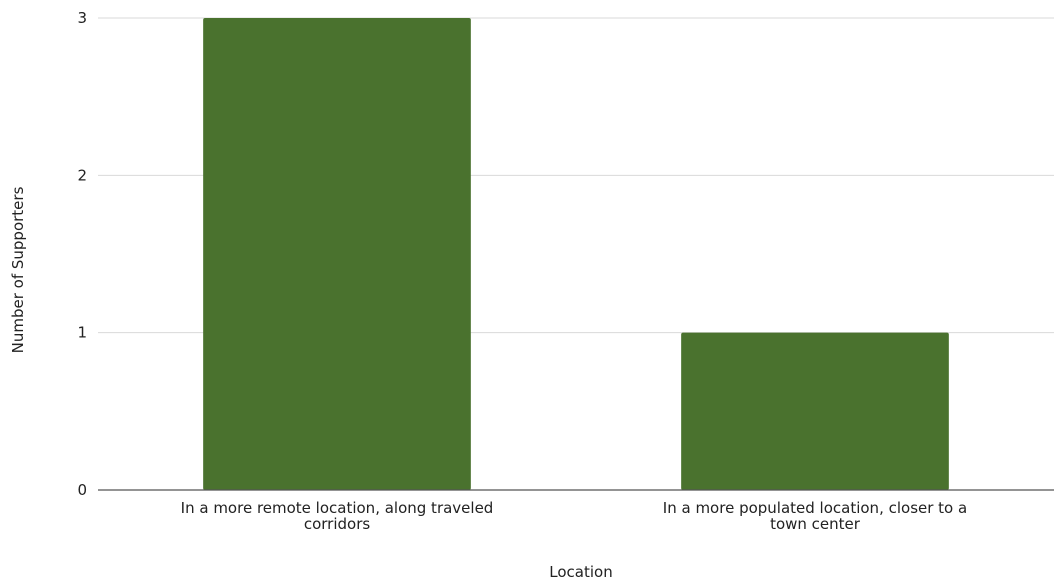 This screenshot has height=579, width=1054. What do you see at coordinates (82, 175) in the screenshot?
I see `y-tick-label: 2` at bounding box center [82, 175].